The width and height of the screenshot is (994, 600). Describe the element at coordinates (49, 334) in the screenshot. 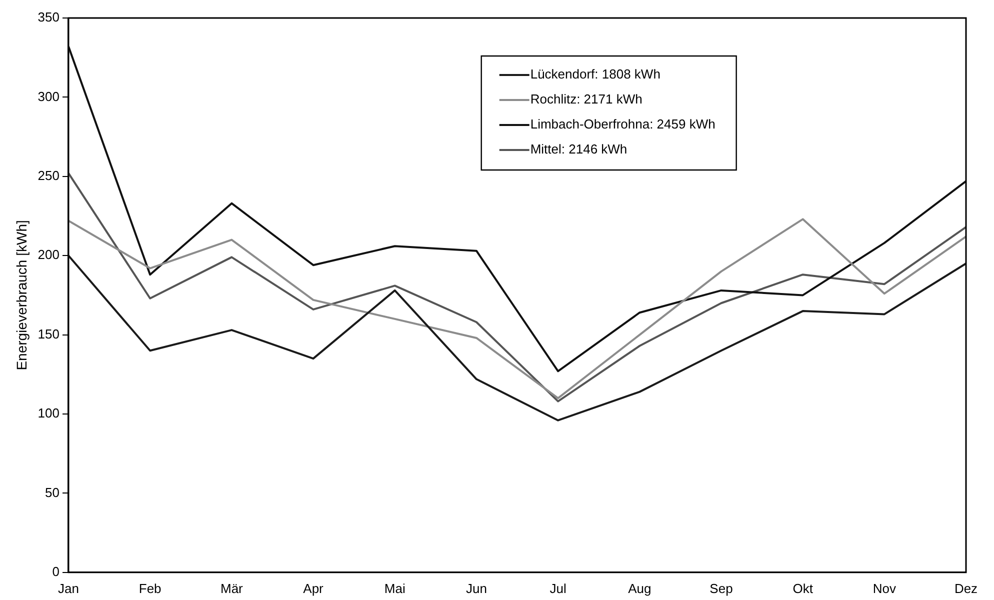

I see `y-tick-label: 150` at that location.